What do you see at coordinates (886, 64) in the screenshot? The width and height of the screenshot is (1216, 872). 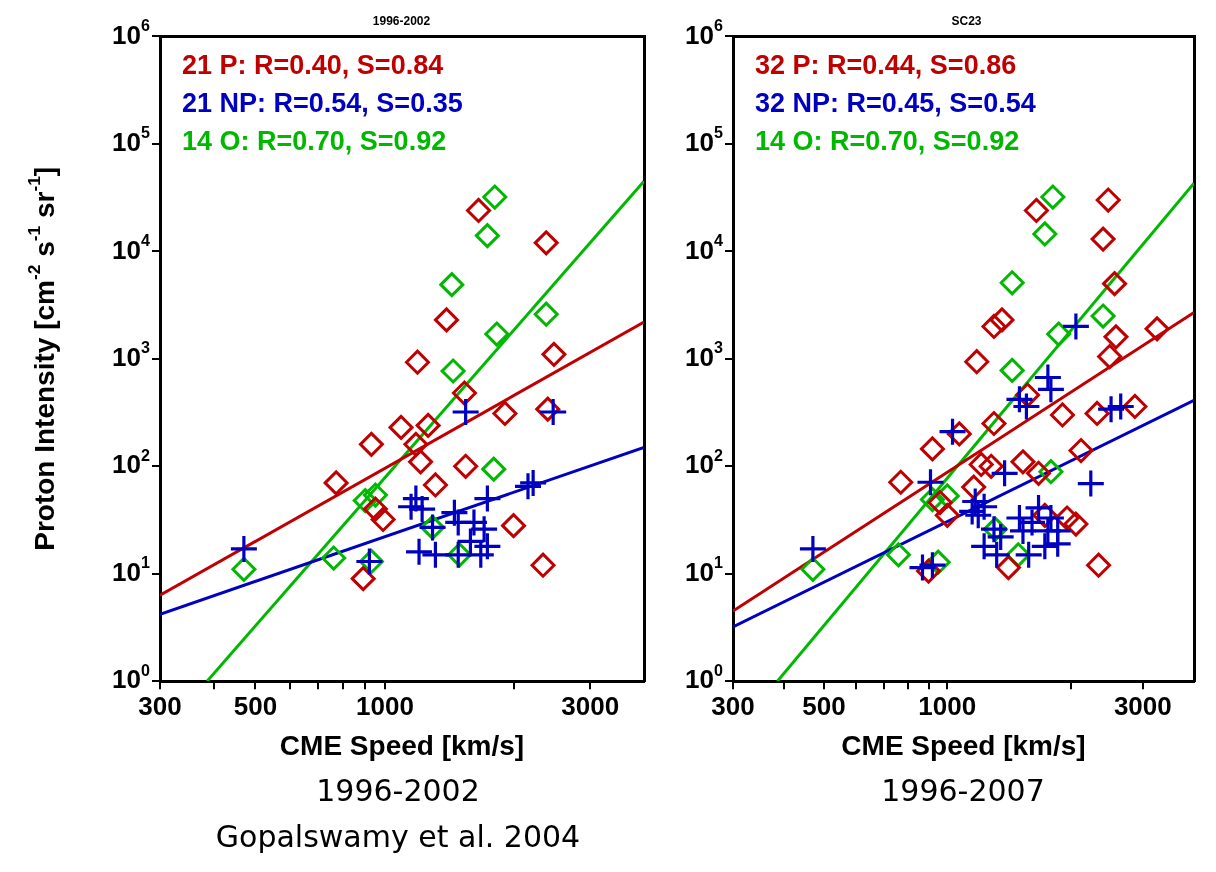 I see `text: 32 P: R=0.44, S=0.86` at bounding box center [886, 64].